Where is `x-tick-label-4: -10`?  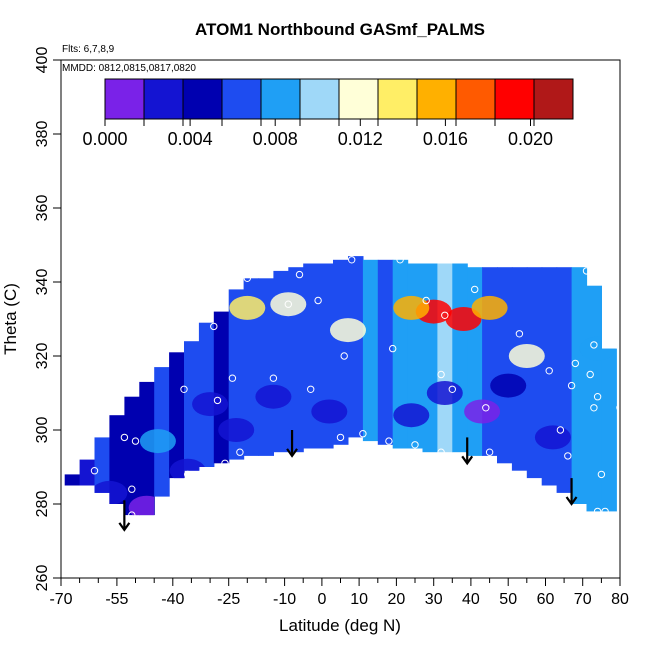
x-tick-label-4: -10 is located at coordinates (284, 599).